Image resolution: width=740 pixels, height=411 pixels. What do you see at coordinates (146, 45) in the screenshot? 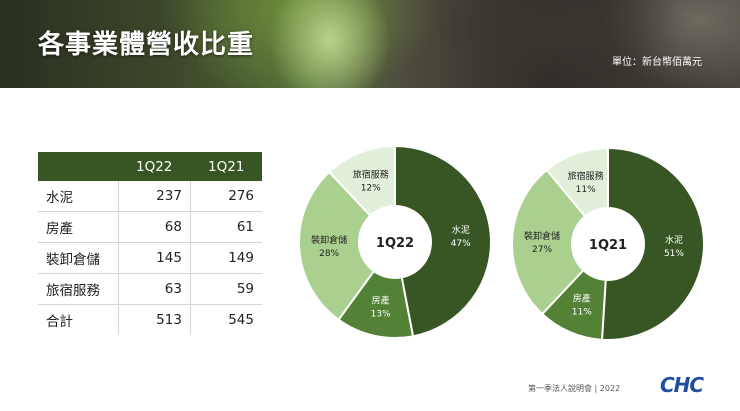
I see `page-title: 各事業體營收比重` at bounding box center [146, 45].